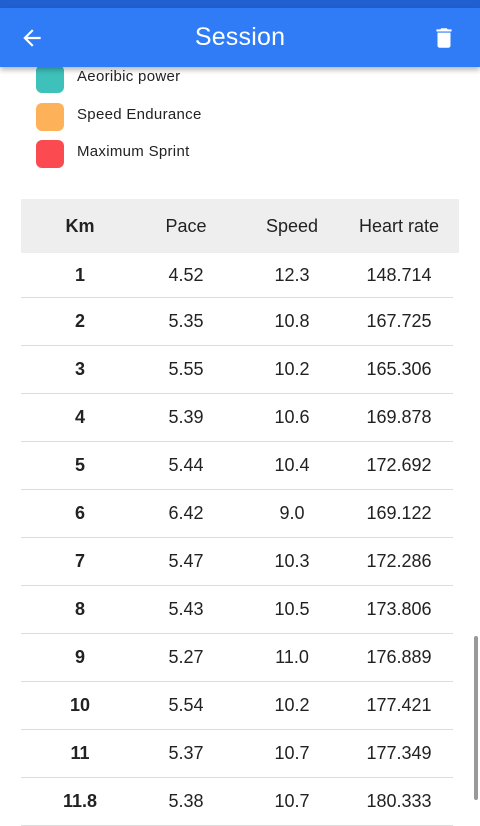 Image resolution: width=480 pixels, height=826 pixels. Describe the element at coordinates (399, 369) in the screenshot. I see `cell-heart-rate: 165.306` at that location.